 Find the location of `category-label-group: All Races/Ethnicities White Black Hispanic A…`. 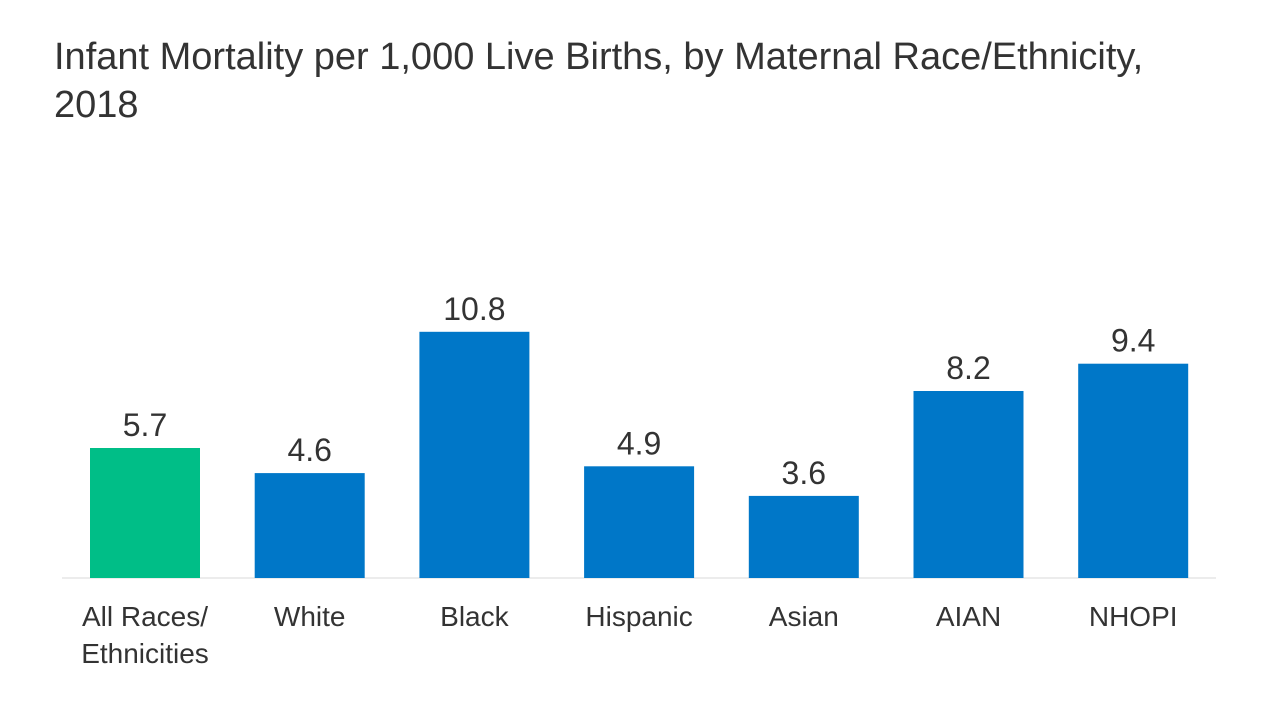

category-label-group: All Races/Ethnicities White Black Hispanic A… is located at coordinates (629, 635).